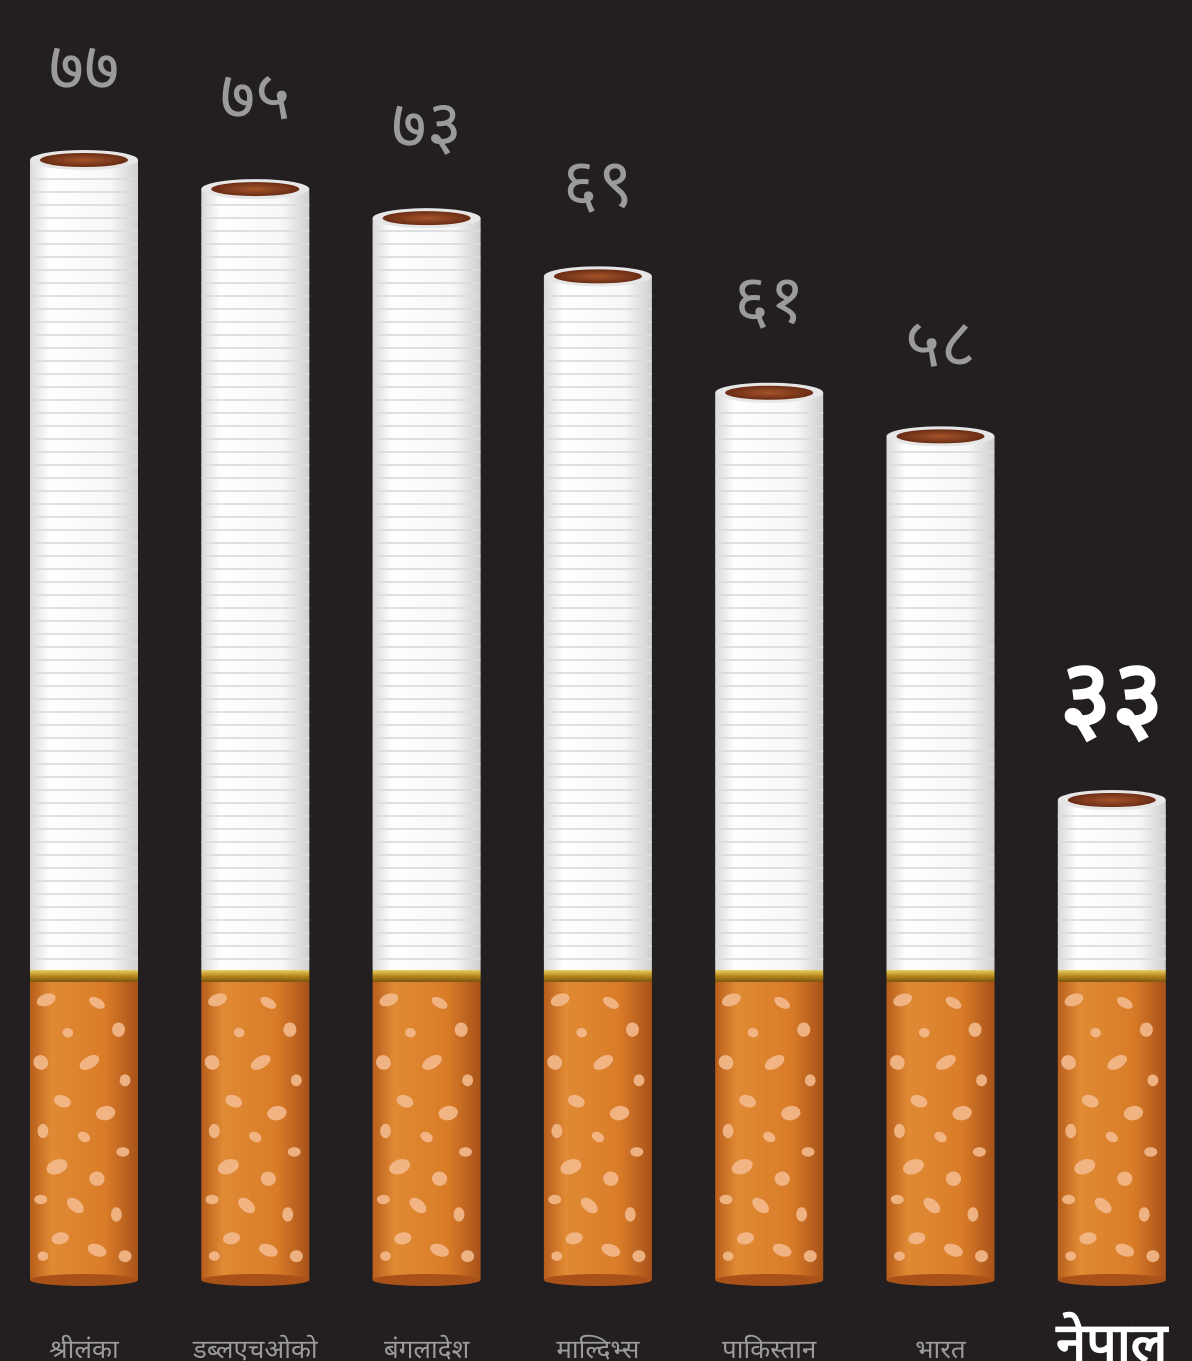 The image size is (1192, 1361). I want to click on value-label: ७७, so click(84, 67).